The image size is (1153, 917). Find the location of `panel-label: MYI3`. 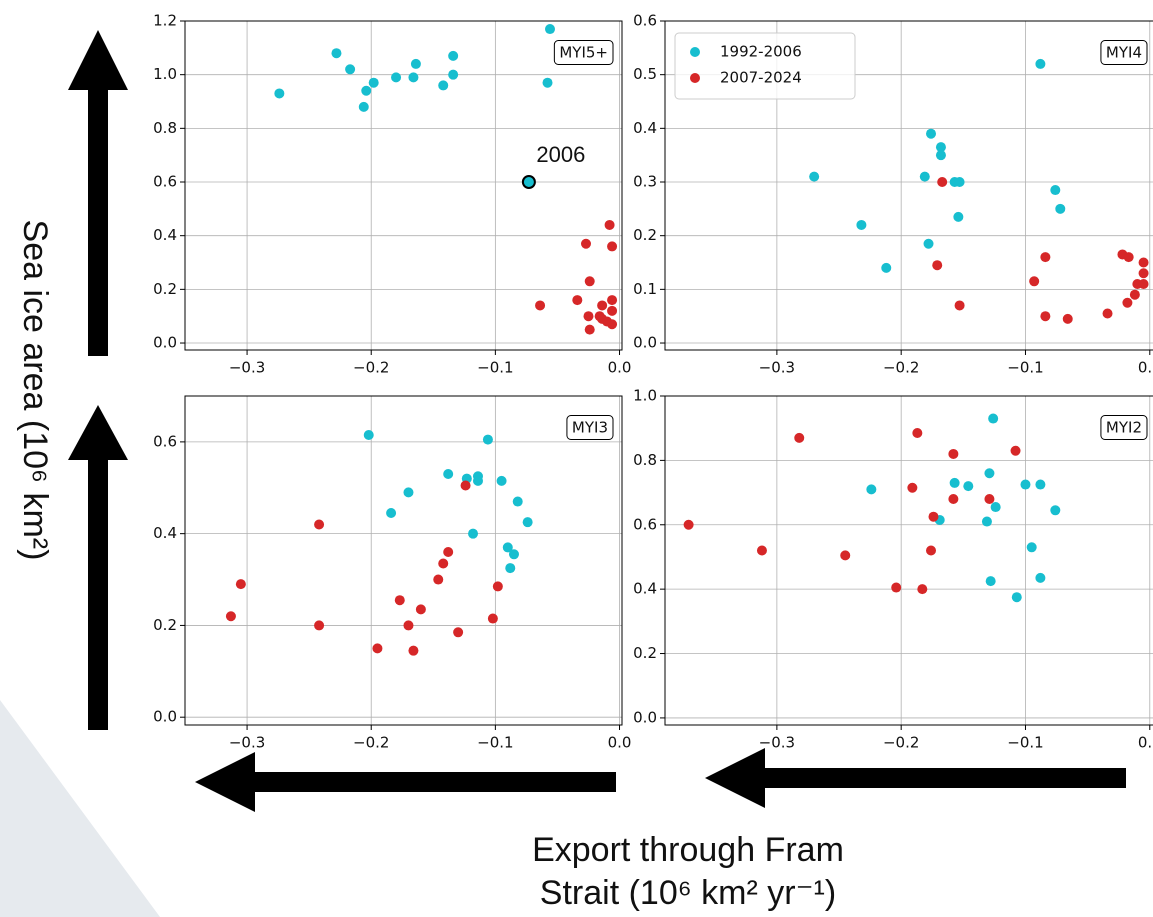

panel-label: MYI3 is located at coordinates (590, 428).